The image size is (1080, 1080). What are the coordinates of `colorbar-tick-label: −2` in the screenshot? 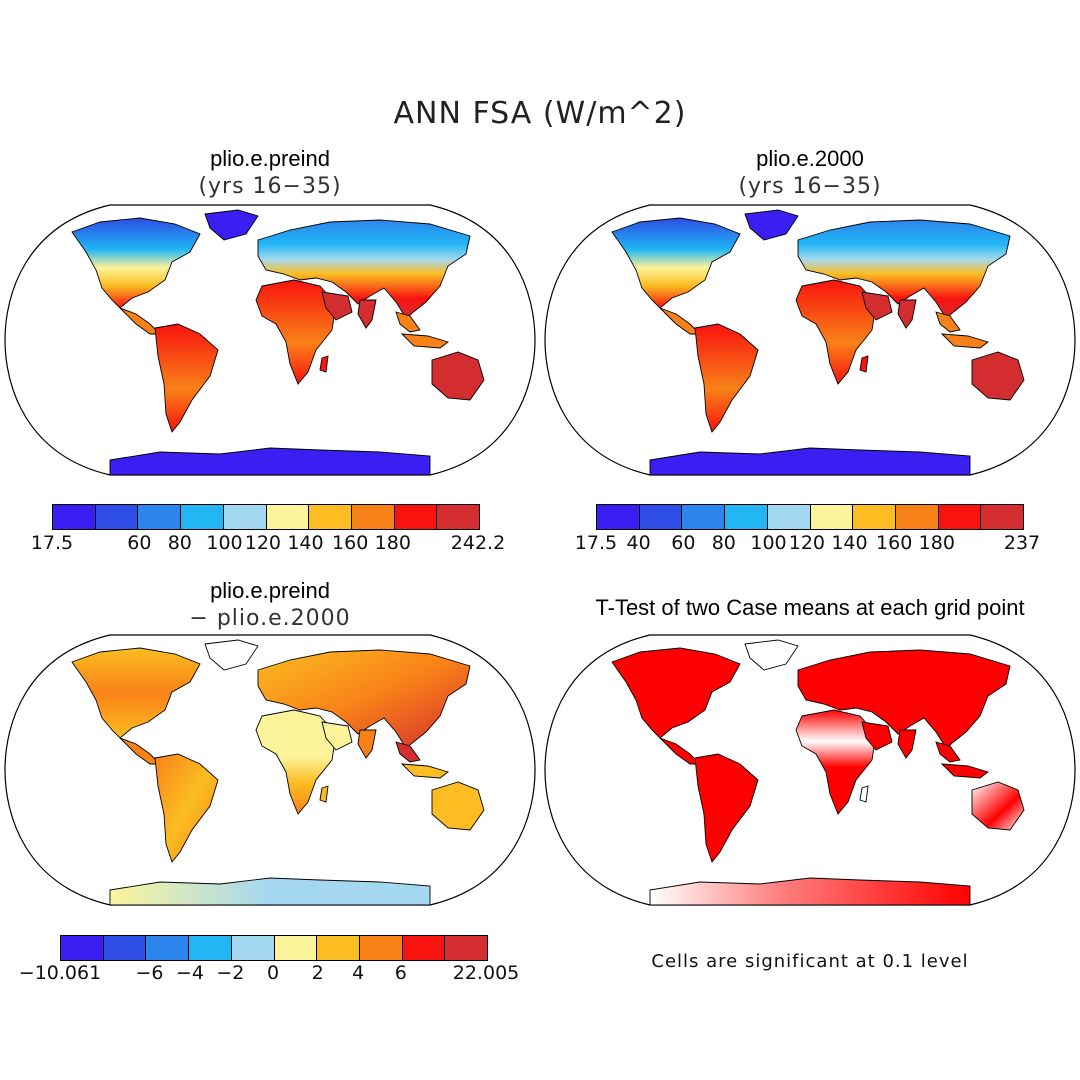 It's located at (230, 973).